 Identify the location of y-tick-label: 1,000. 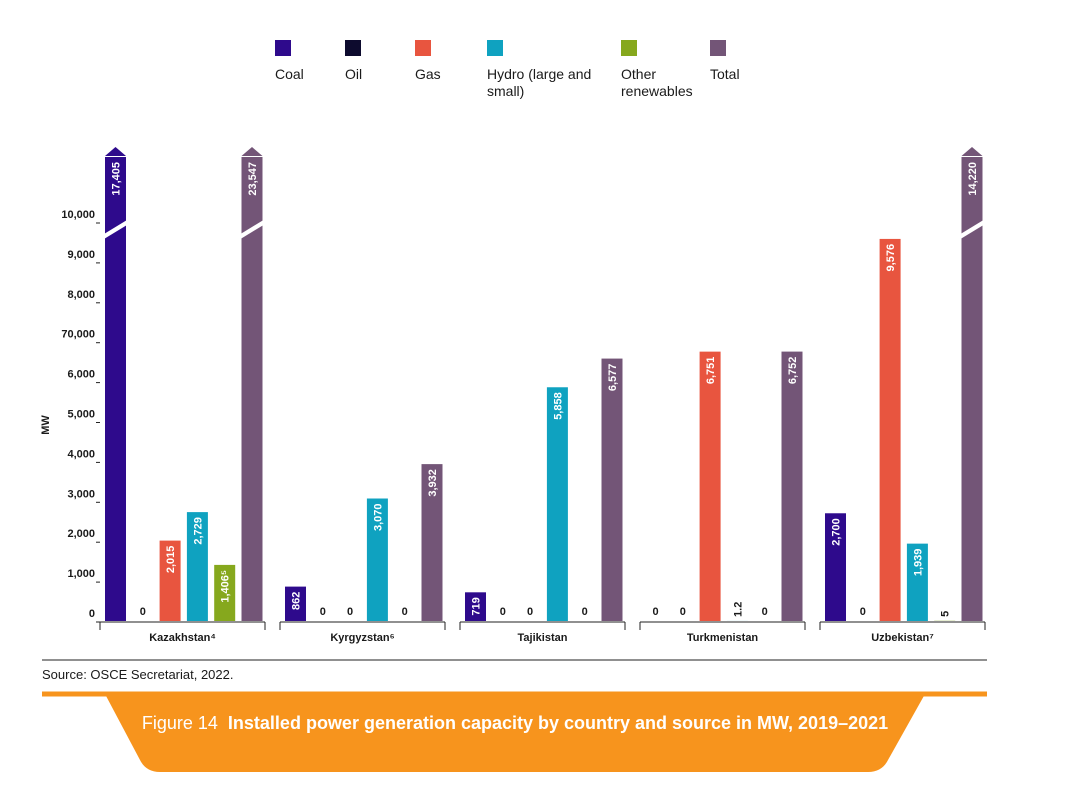
(81, 574).